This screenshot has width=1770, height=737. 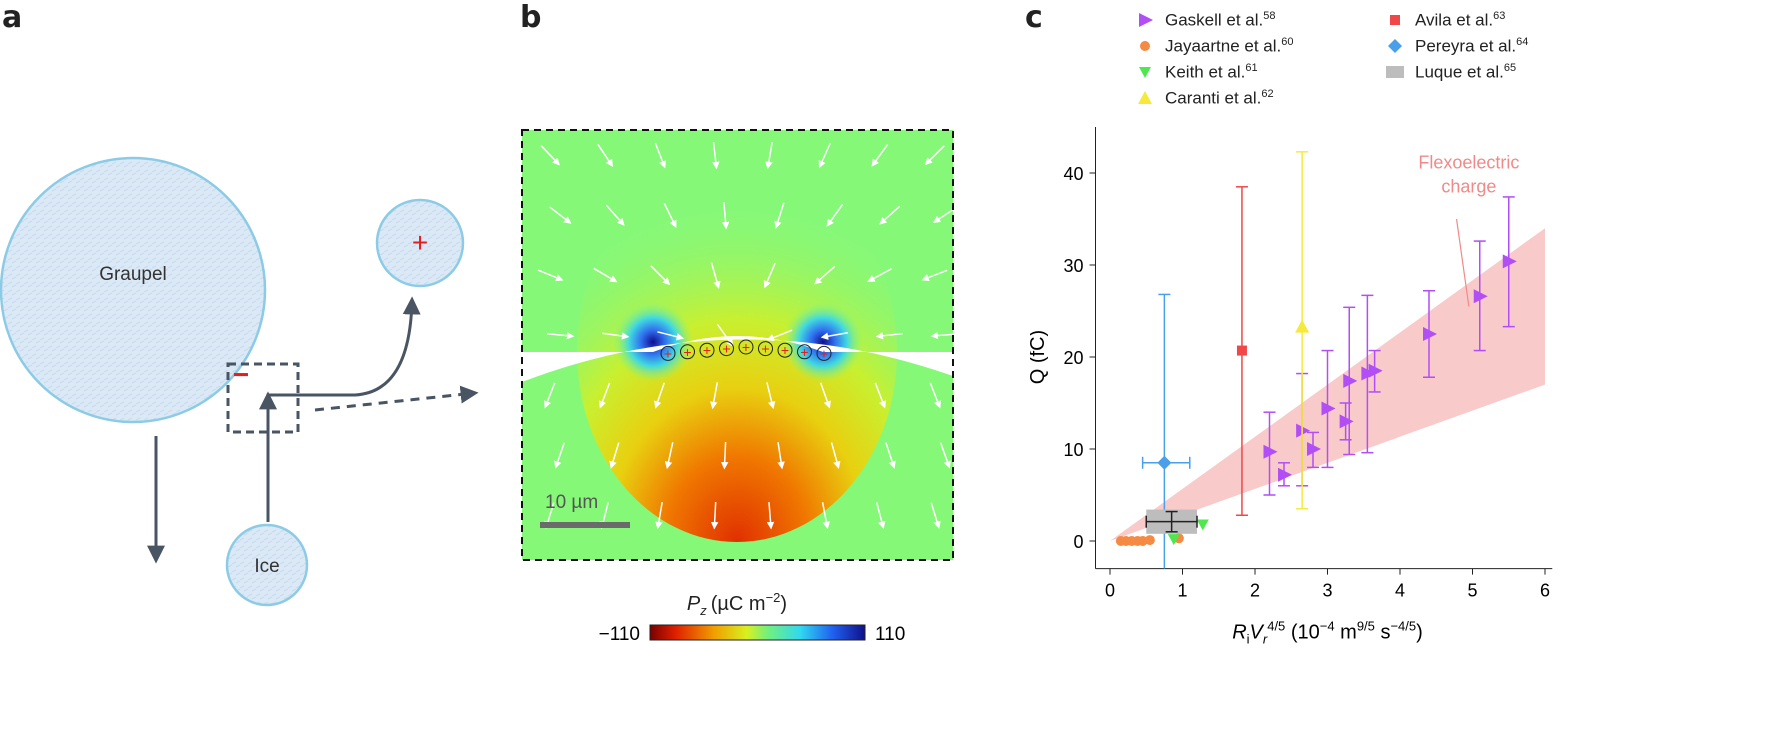 What do you see at coordinates (1073, 358) in the screenshot?
I see `y-tick-label: 20` at bounding box center [1073, 358].